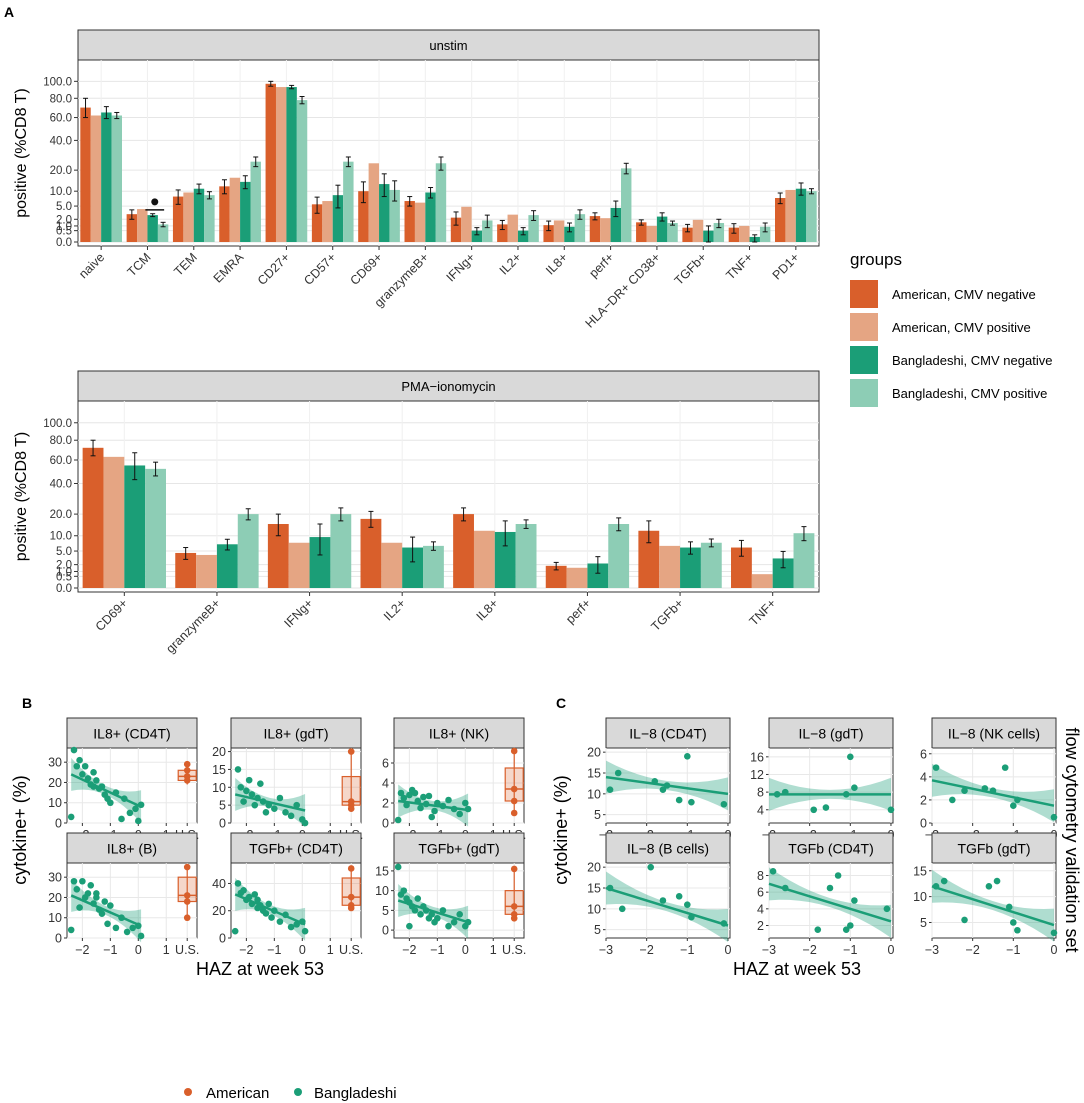 This screenshot has width=1084, height=1103. What do you see at coordinates (450, 894) in the screenshot?
I see `b-facet-6: TGFb+ (gdT) 0 5 10 15 −2 −1 0 1 U.S.` at bounding box center [450, 894].